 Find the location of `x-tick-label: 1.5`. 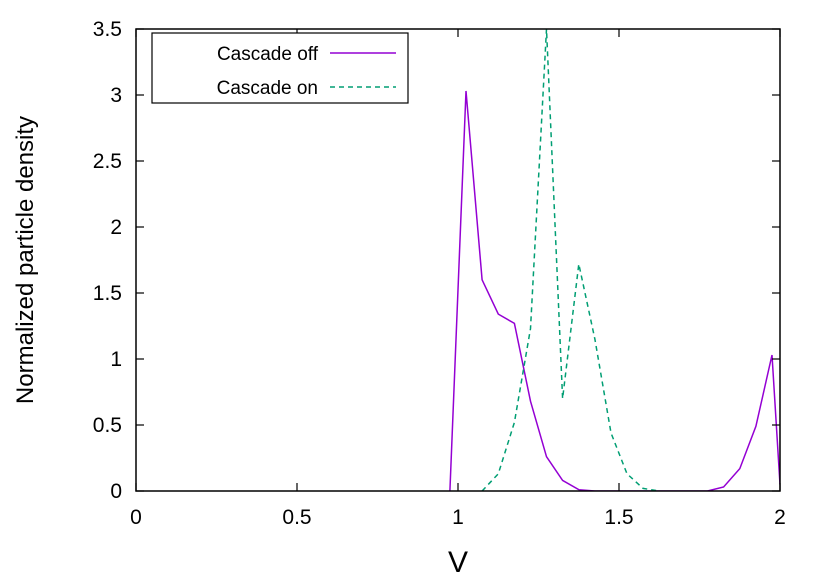

x-tick-label: 1.5 is located at coordinates (618, 517).